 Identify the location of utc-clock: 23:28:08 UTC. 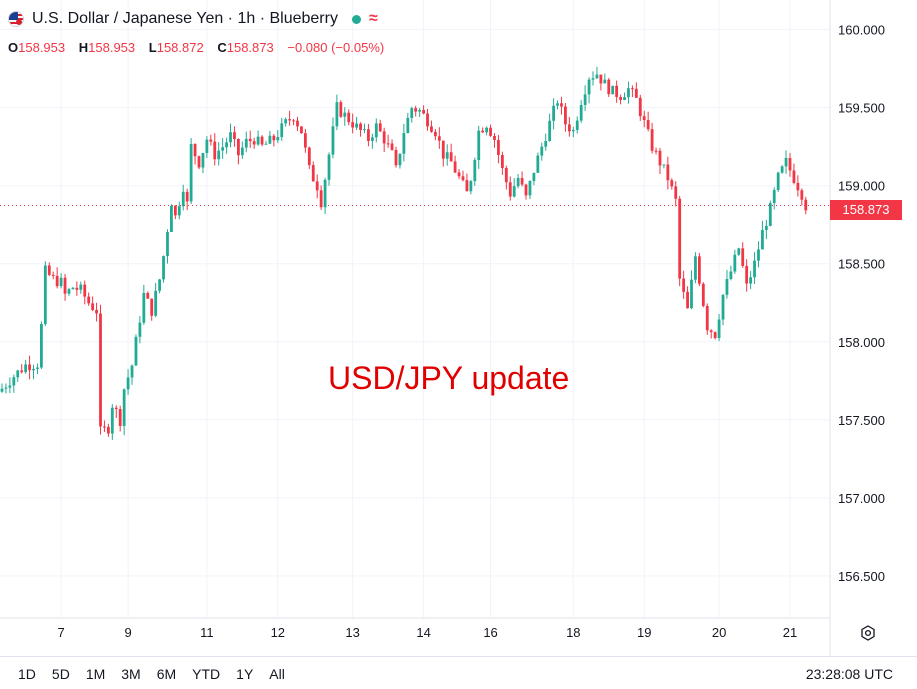
(849, 674).